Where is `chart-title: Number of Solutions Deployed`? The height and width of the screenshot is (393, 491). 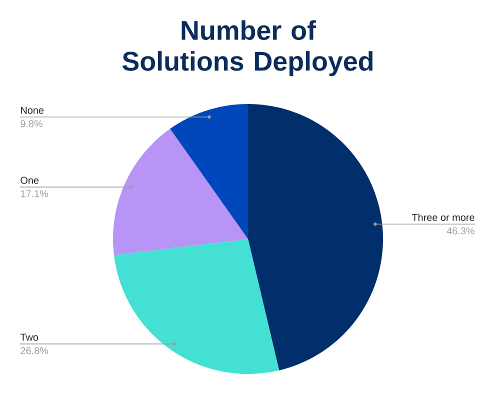
chart-title: Number of Solutions Deployed is located at coordinates (247, 48).